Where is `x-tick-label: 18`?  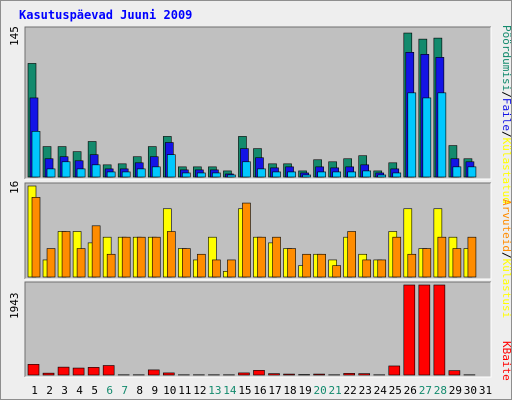
x-tick-label: 18 is located at coordinates (289, 390).